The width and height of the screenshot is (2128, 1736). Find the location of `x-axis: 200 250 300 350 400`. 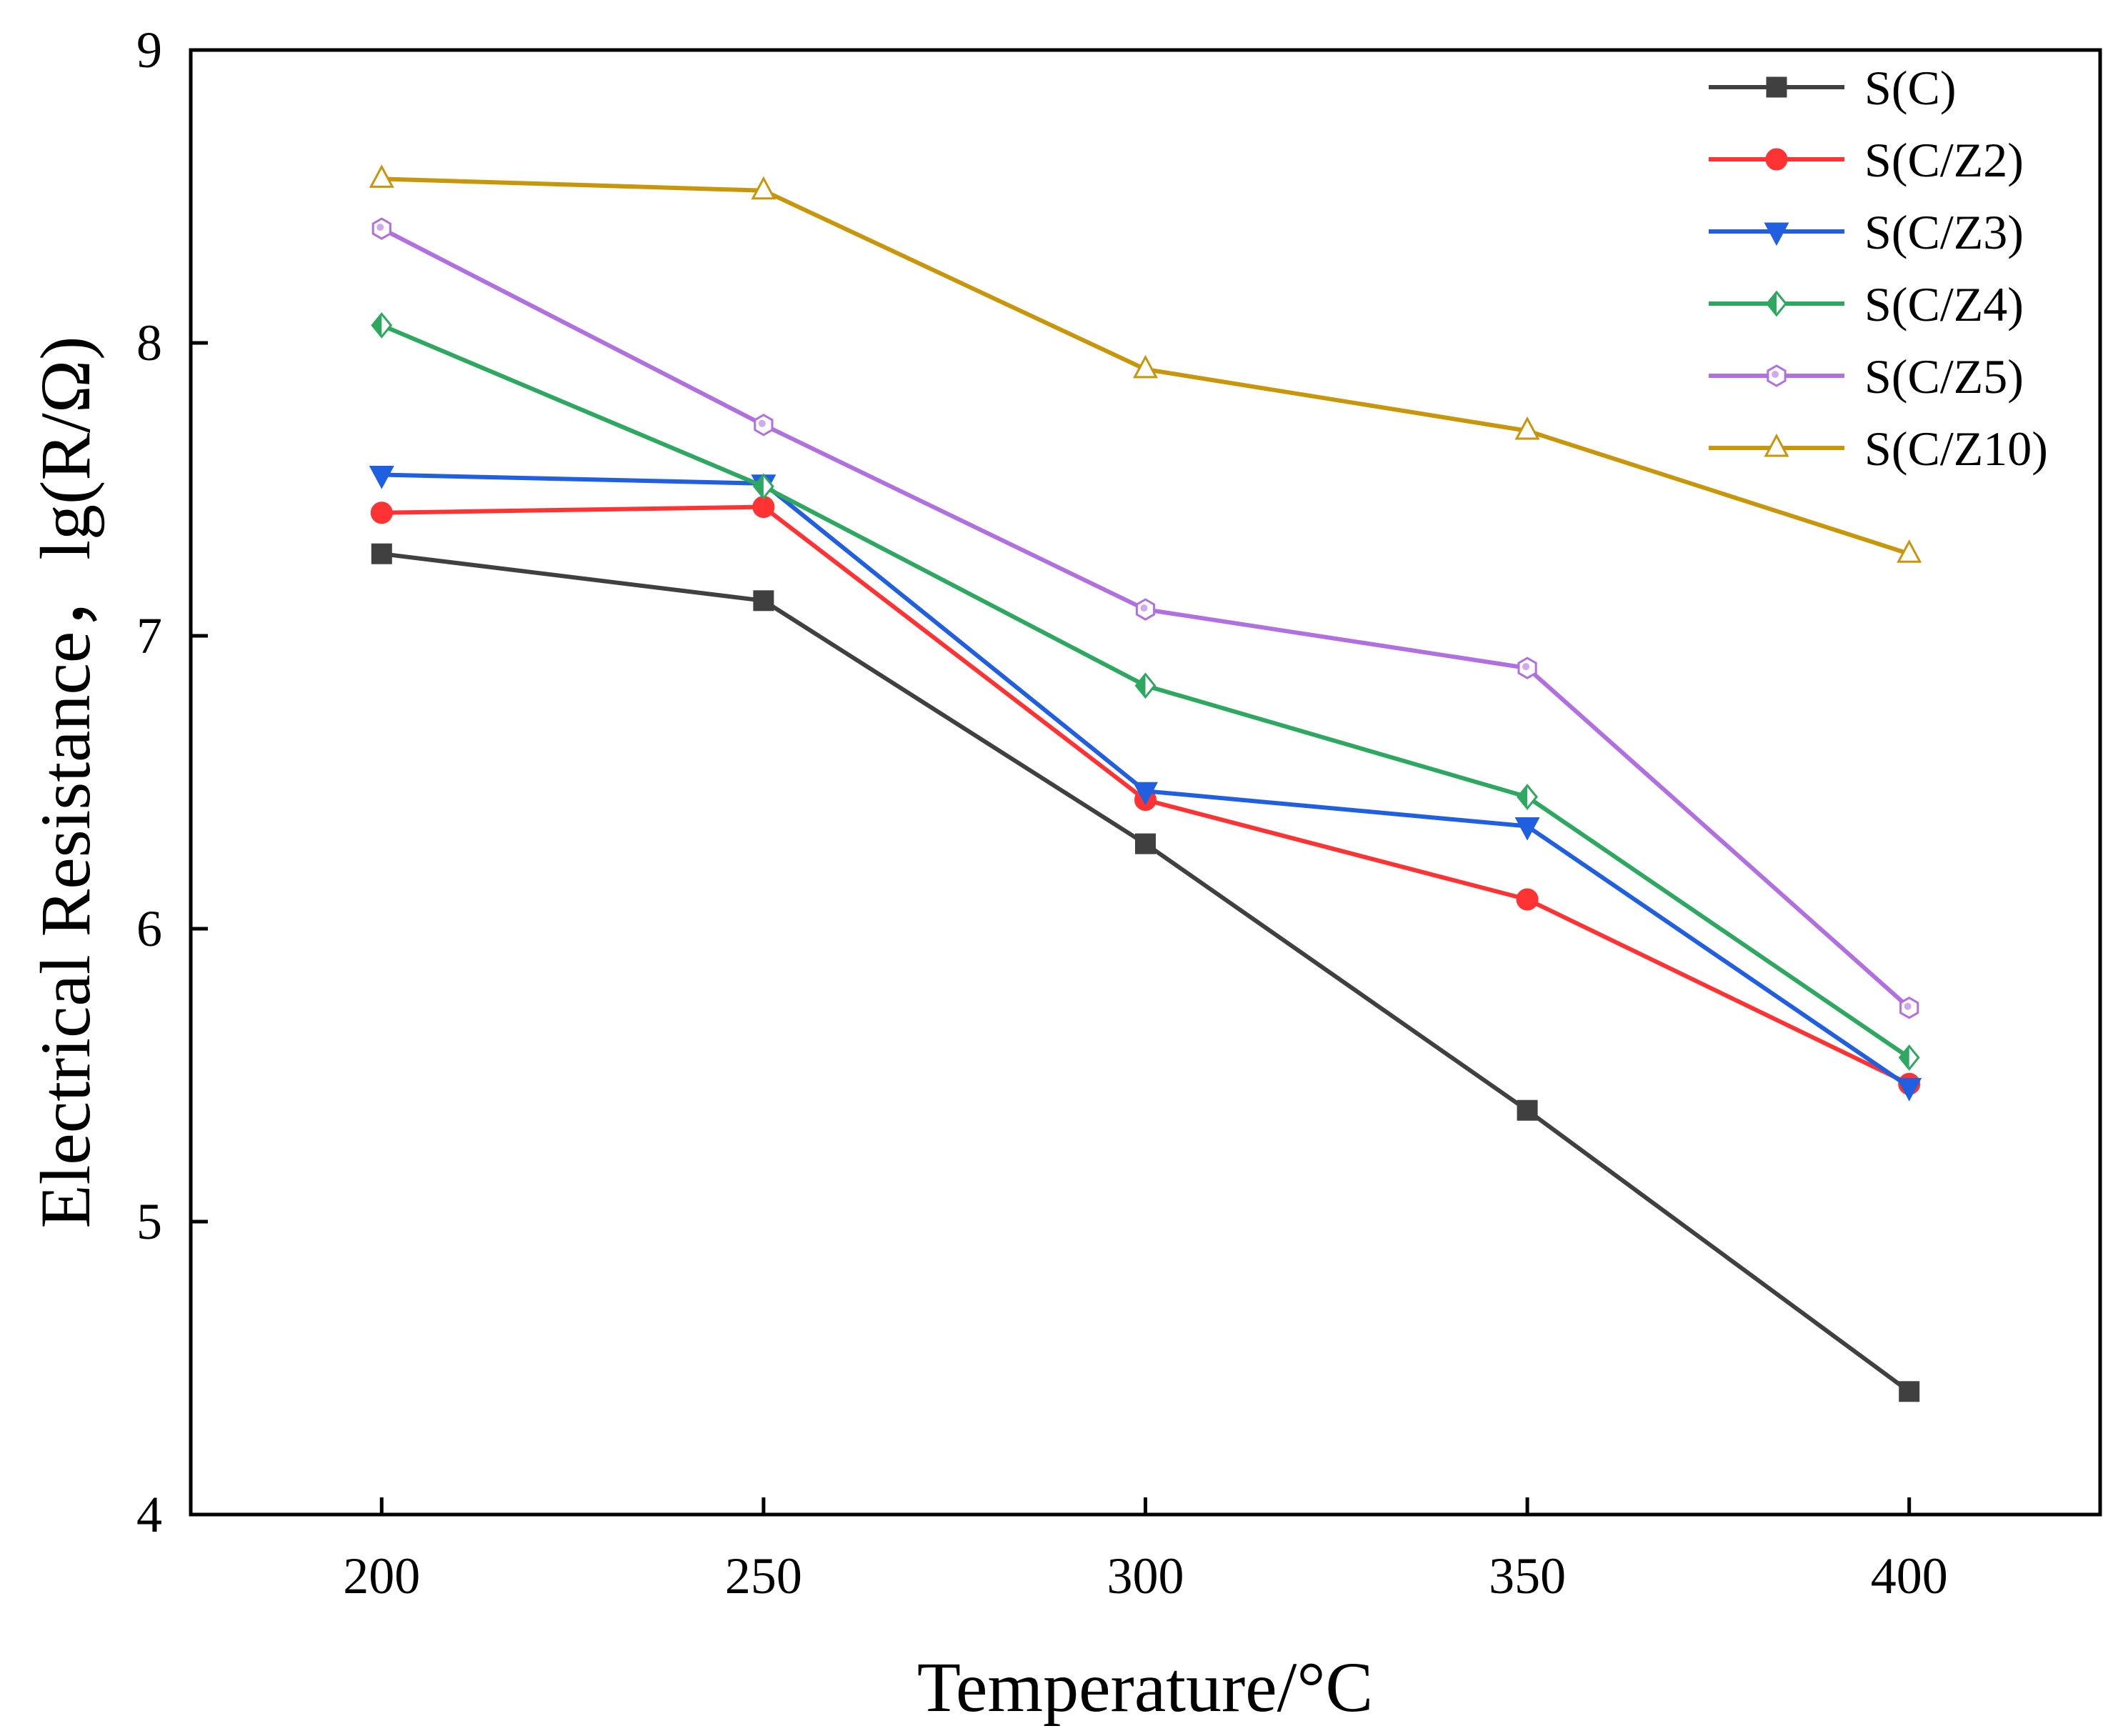

x-axis: 200 250 300 350 400 is located at coordinates (1145, 1551).